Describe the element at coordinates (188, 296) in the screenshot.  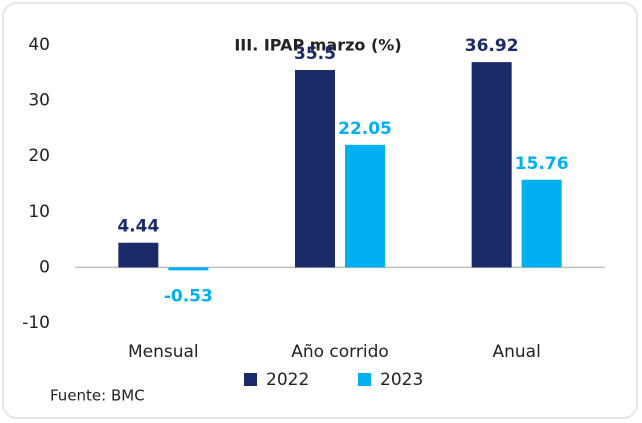
I see `value-label: -0.53` at that location.